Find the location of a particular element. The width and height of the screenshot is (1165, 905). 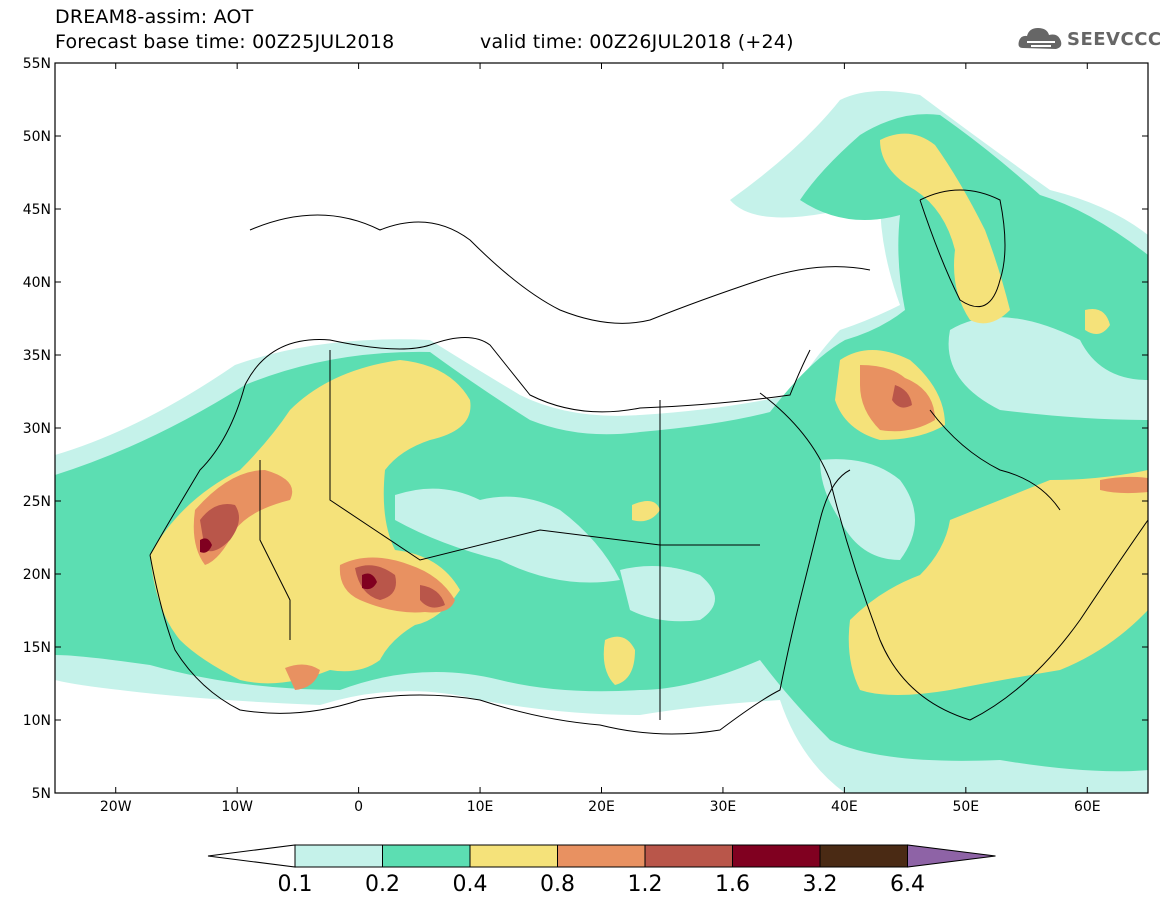

lon-tick-label: 40E is located at coordinates (844, 807).